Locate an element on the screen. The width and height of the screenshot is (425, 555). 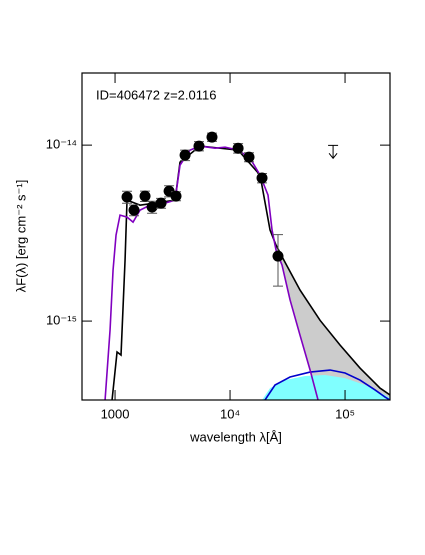
x-tick-label: 10⁴ is located at coordinates (230, 413).